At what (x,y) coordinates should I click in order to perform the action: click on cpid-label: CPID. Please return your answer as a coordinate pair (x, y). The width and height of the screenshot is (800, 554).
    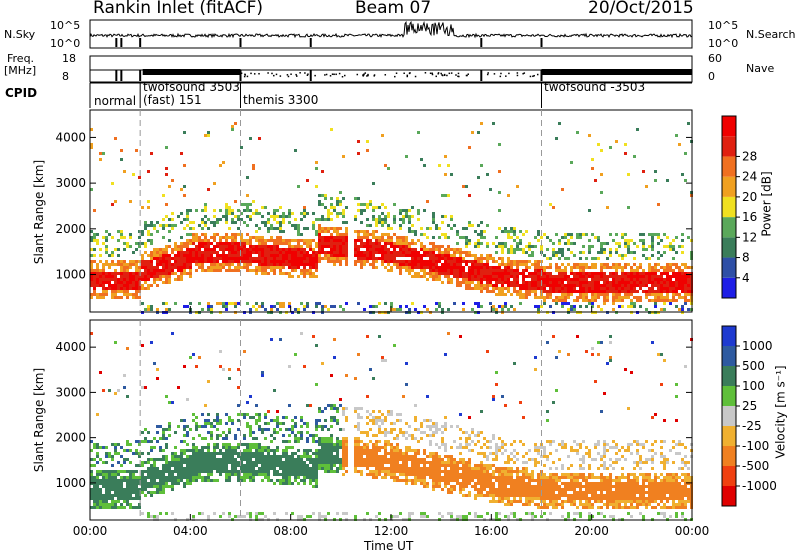
    Looking at the image, I should click on (21, 93).